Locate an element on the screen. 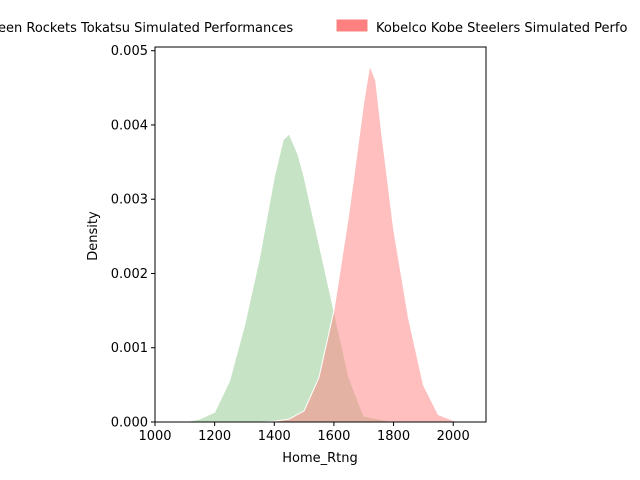 This screenshot has height=480, width=640. y-tick-label: 0.000 is located at coordinates (129, 423).